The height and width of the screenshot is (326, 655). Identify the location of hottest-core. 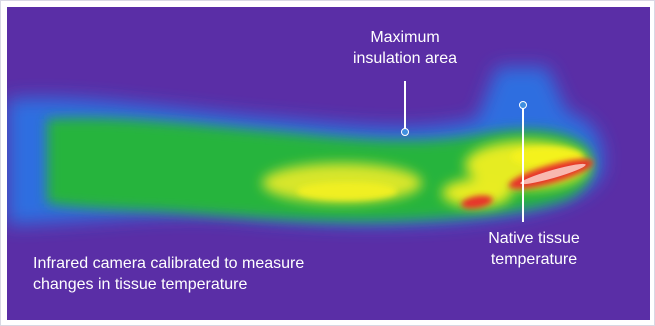
(553, 174).